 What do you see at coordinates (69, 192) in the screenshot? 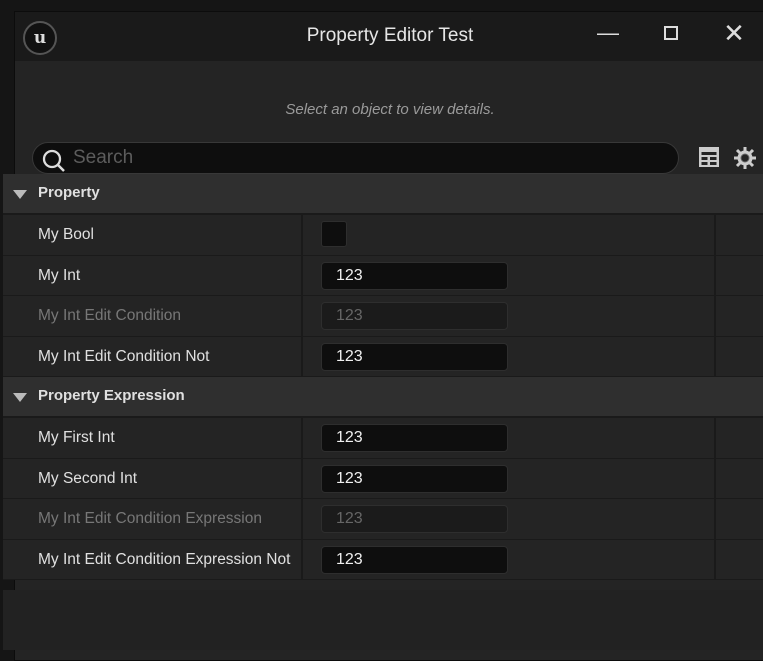
I see `category-label: Property` at bounding box center [69, 192].